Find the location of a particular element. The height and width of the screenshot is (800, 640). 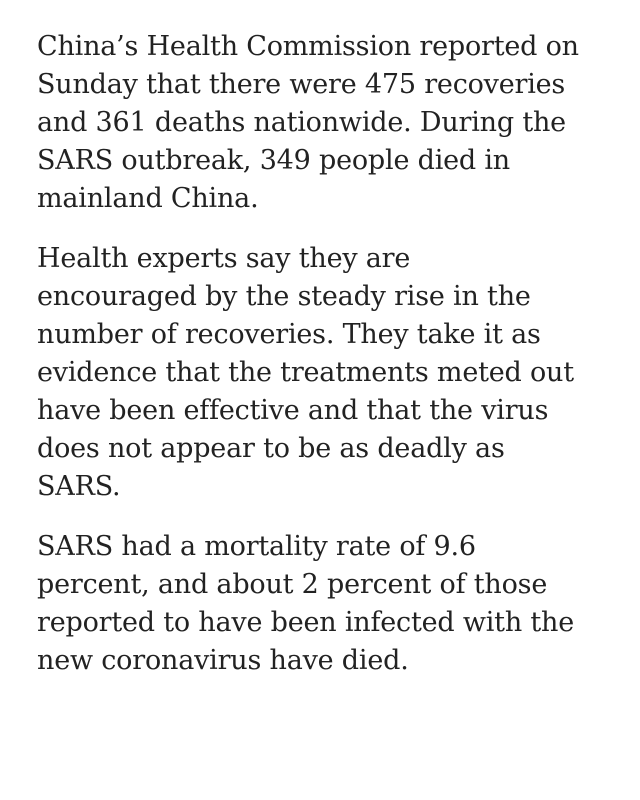

text-line: China’s Health Commission reported on is located at coordinates (308, 46).